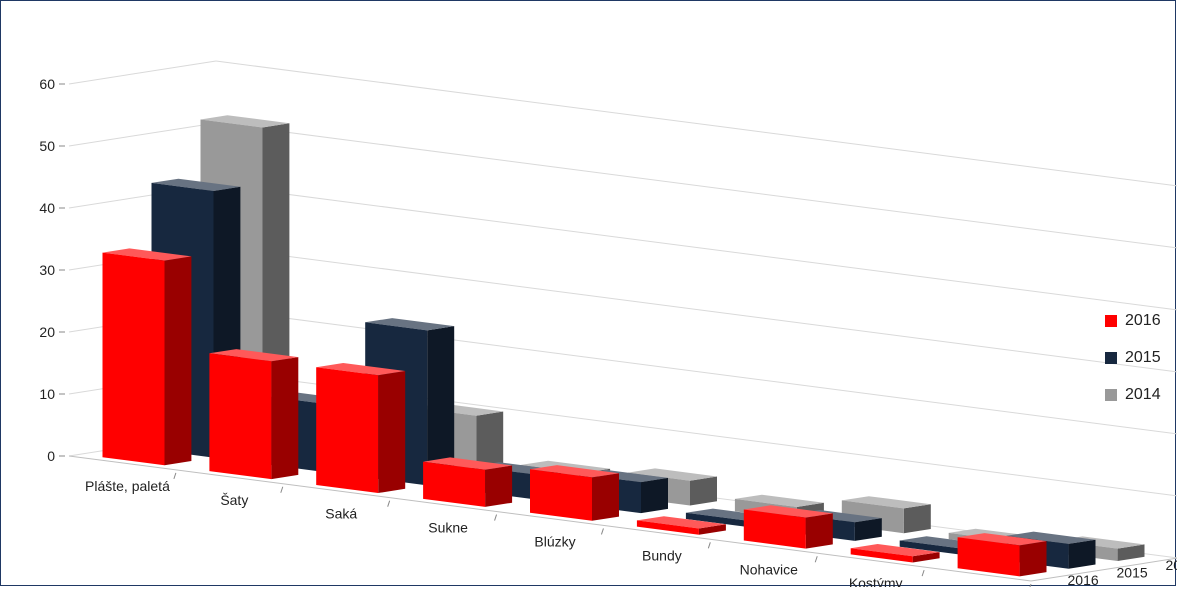 This screenshot has width=1178, height=592. Describe the element at coordinates (1111, 394) in the screenshot. I see `legend-swatch-2014` at that location.